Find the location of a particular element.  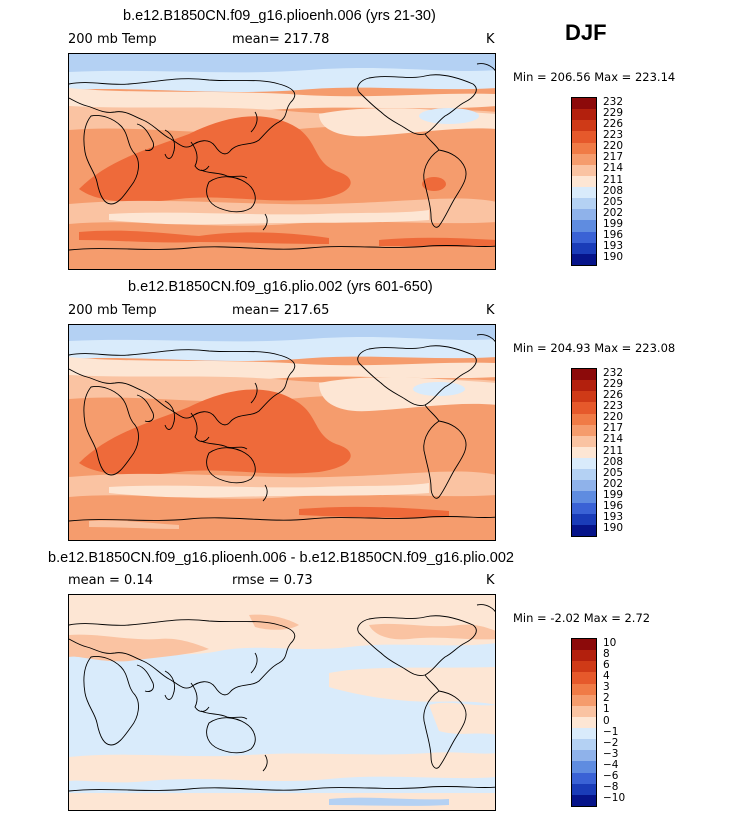

colorbar-tick-label: 1 is located at coordinates (606, 709).